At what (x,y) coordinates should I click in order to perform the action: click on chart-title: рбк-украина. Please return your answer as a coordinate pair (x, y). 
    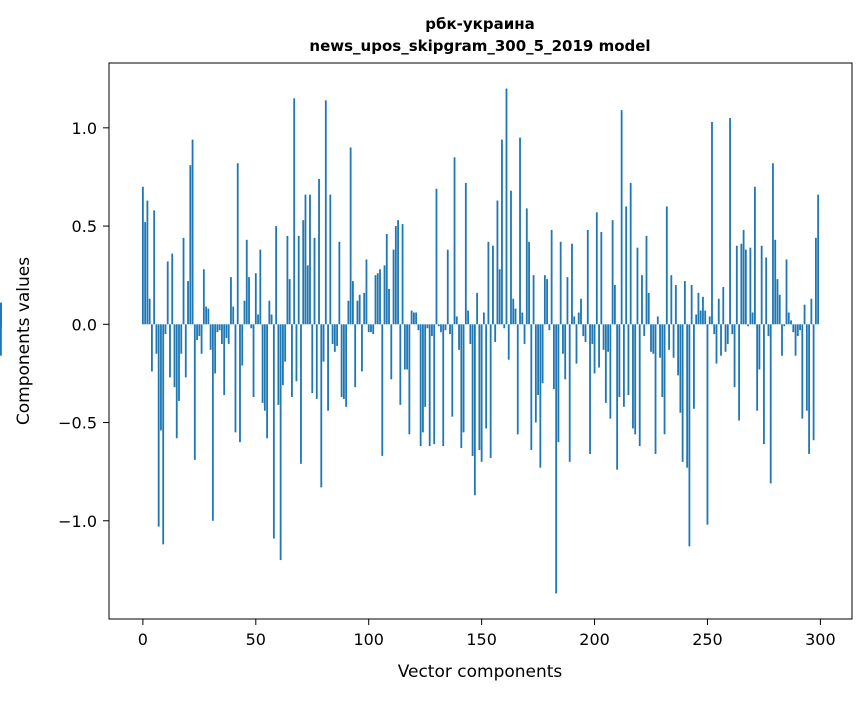
    Looking at the image, I should click on (479, 24).